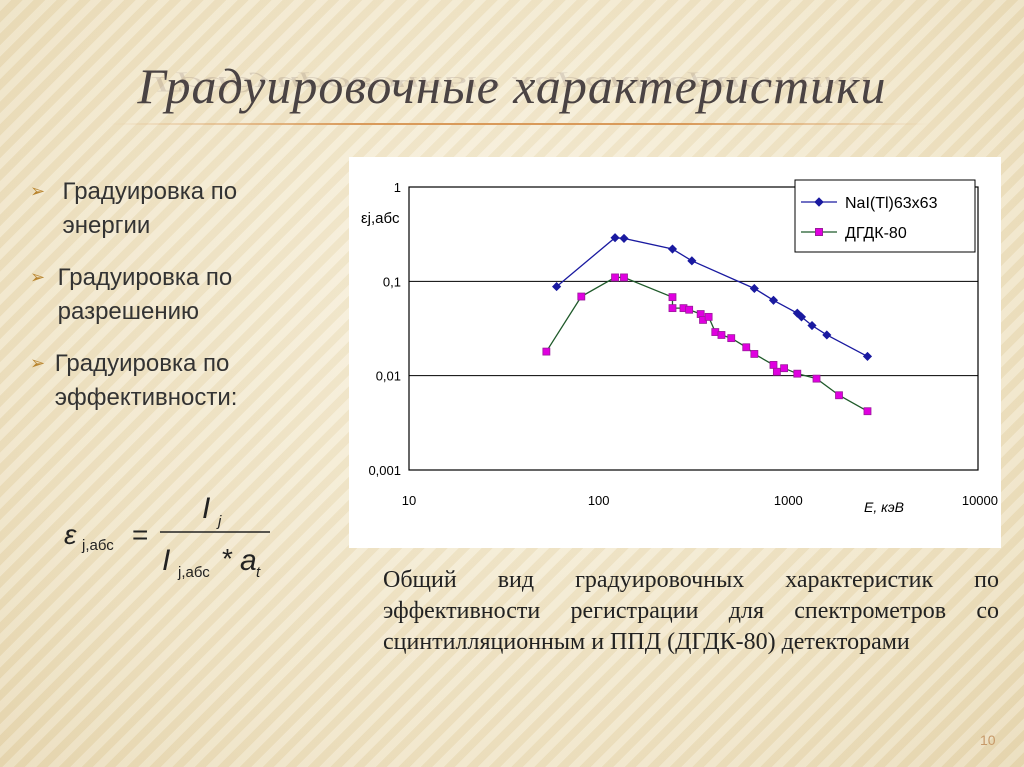 Image resolution: width=1024 pixels, height=767 pixels. Describe the element at coordinates (219, 521) in the screenshot. I see `formula-numerator-subscript: j` at that location.